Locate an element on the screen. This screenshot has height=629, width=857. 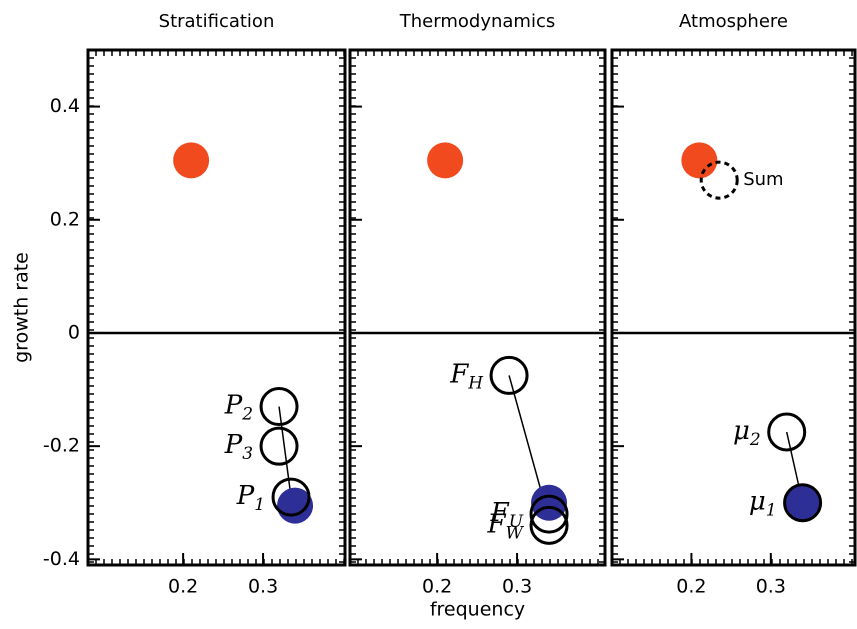
point-label: P3 is located at coordinates (238, 447).